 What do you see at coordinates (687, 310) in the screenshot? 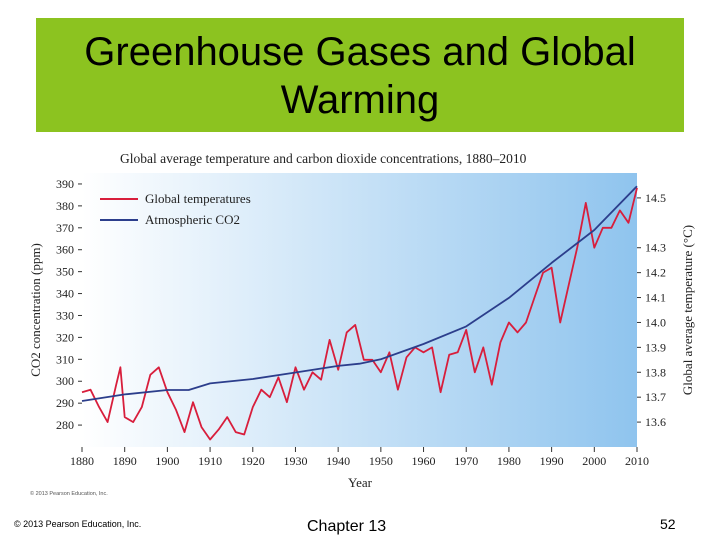
I see `y-axis-label-right: Global average temperature (°C)` at bounding box center [687, 310].